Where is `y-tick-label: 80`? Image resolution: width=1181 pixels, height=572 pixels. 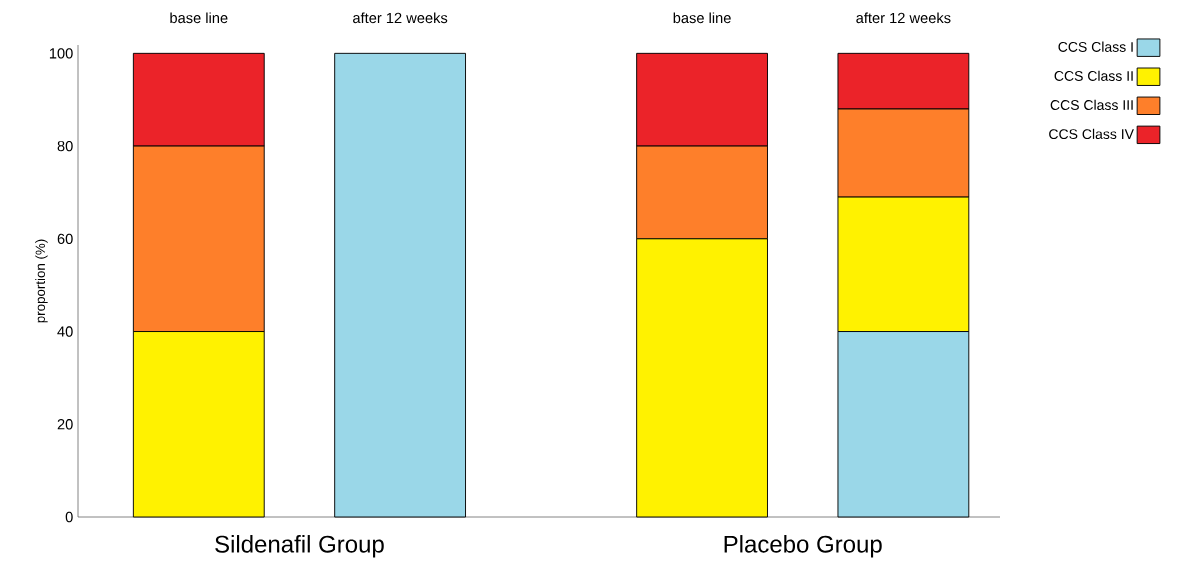 y-tick-label: 80 is located at coordinates (65, 146).